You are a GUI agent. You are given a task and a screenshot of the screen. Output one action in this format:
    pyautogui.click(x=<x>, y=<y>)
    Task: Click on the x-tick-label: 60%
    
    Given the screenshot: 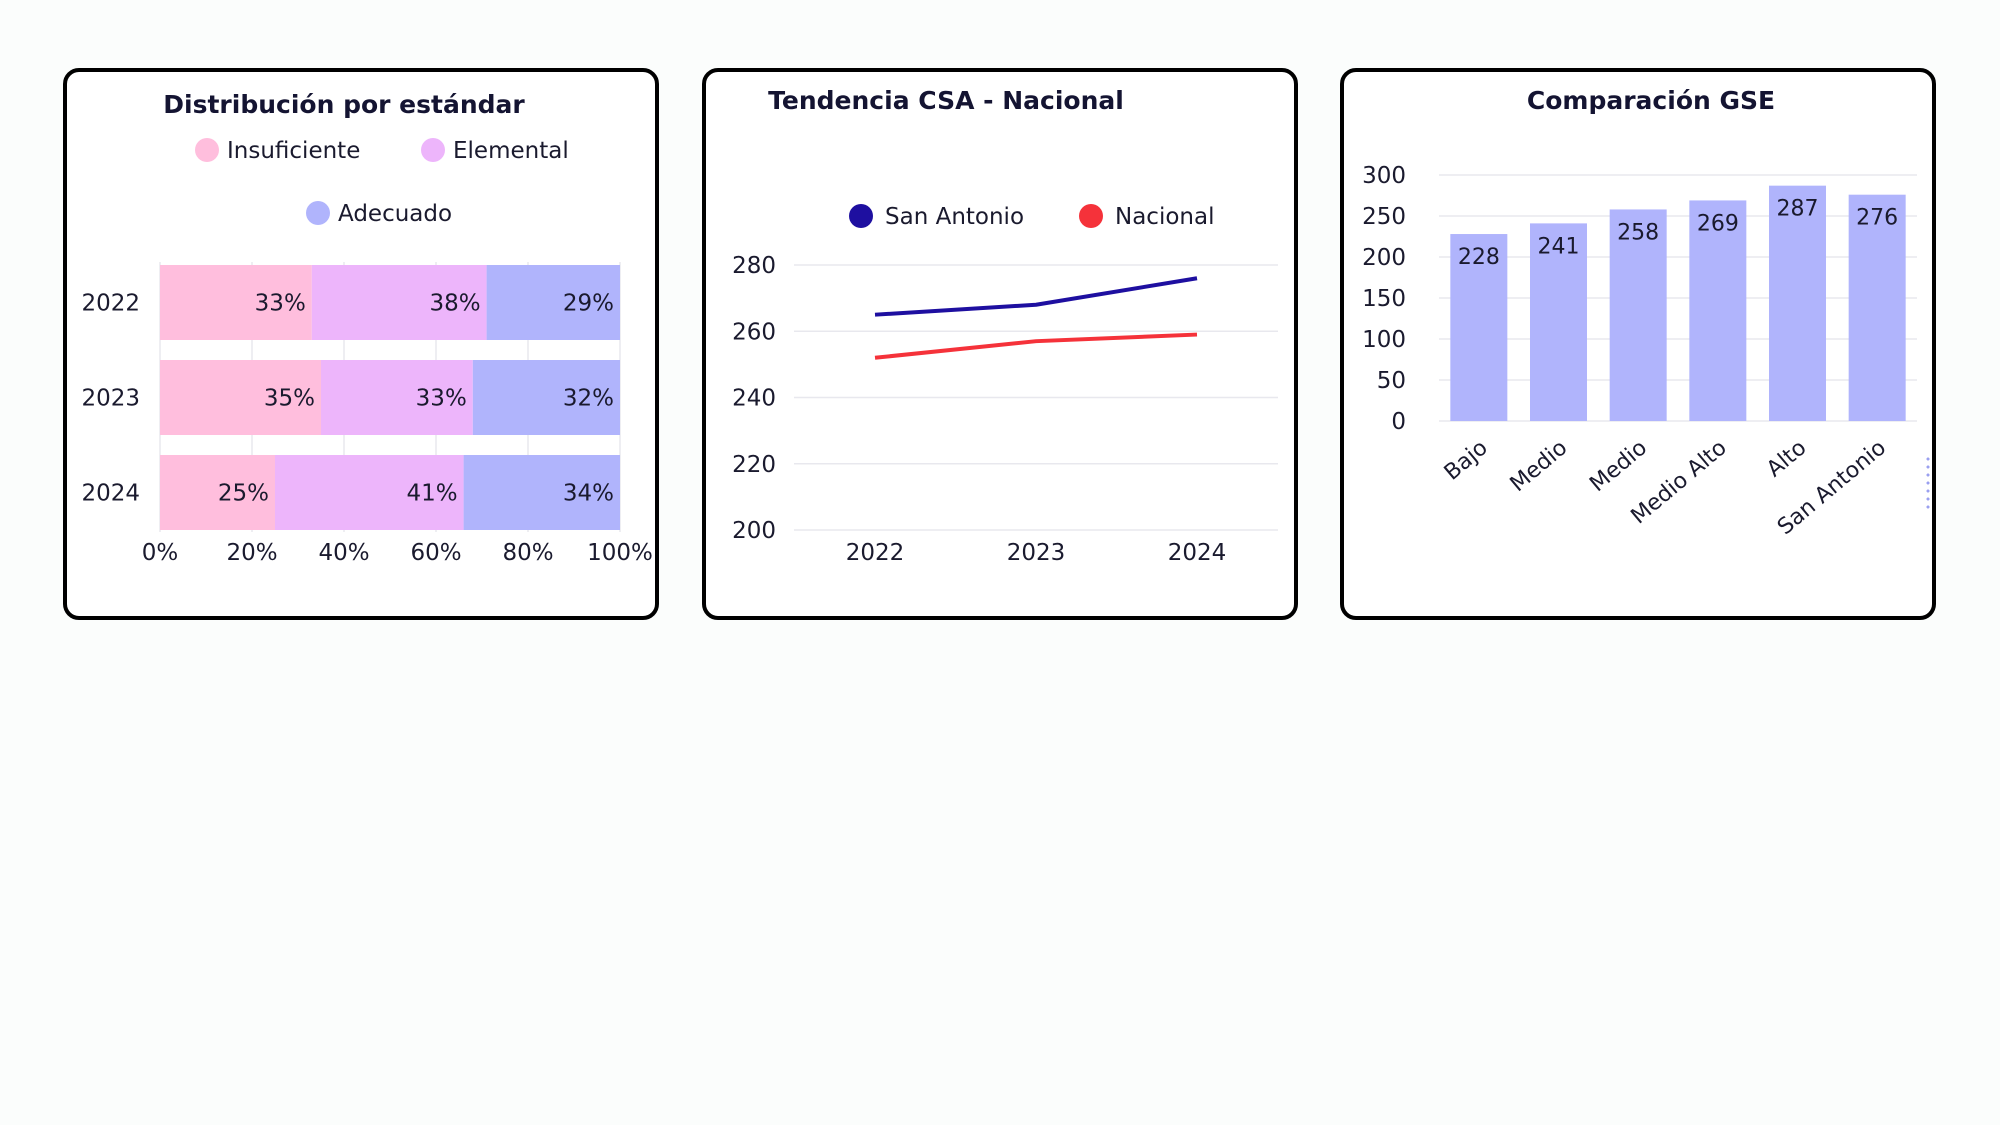 What is the action you would take?
    pyautogui.click(x=435, y=553)
    